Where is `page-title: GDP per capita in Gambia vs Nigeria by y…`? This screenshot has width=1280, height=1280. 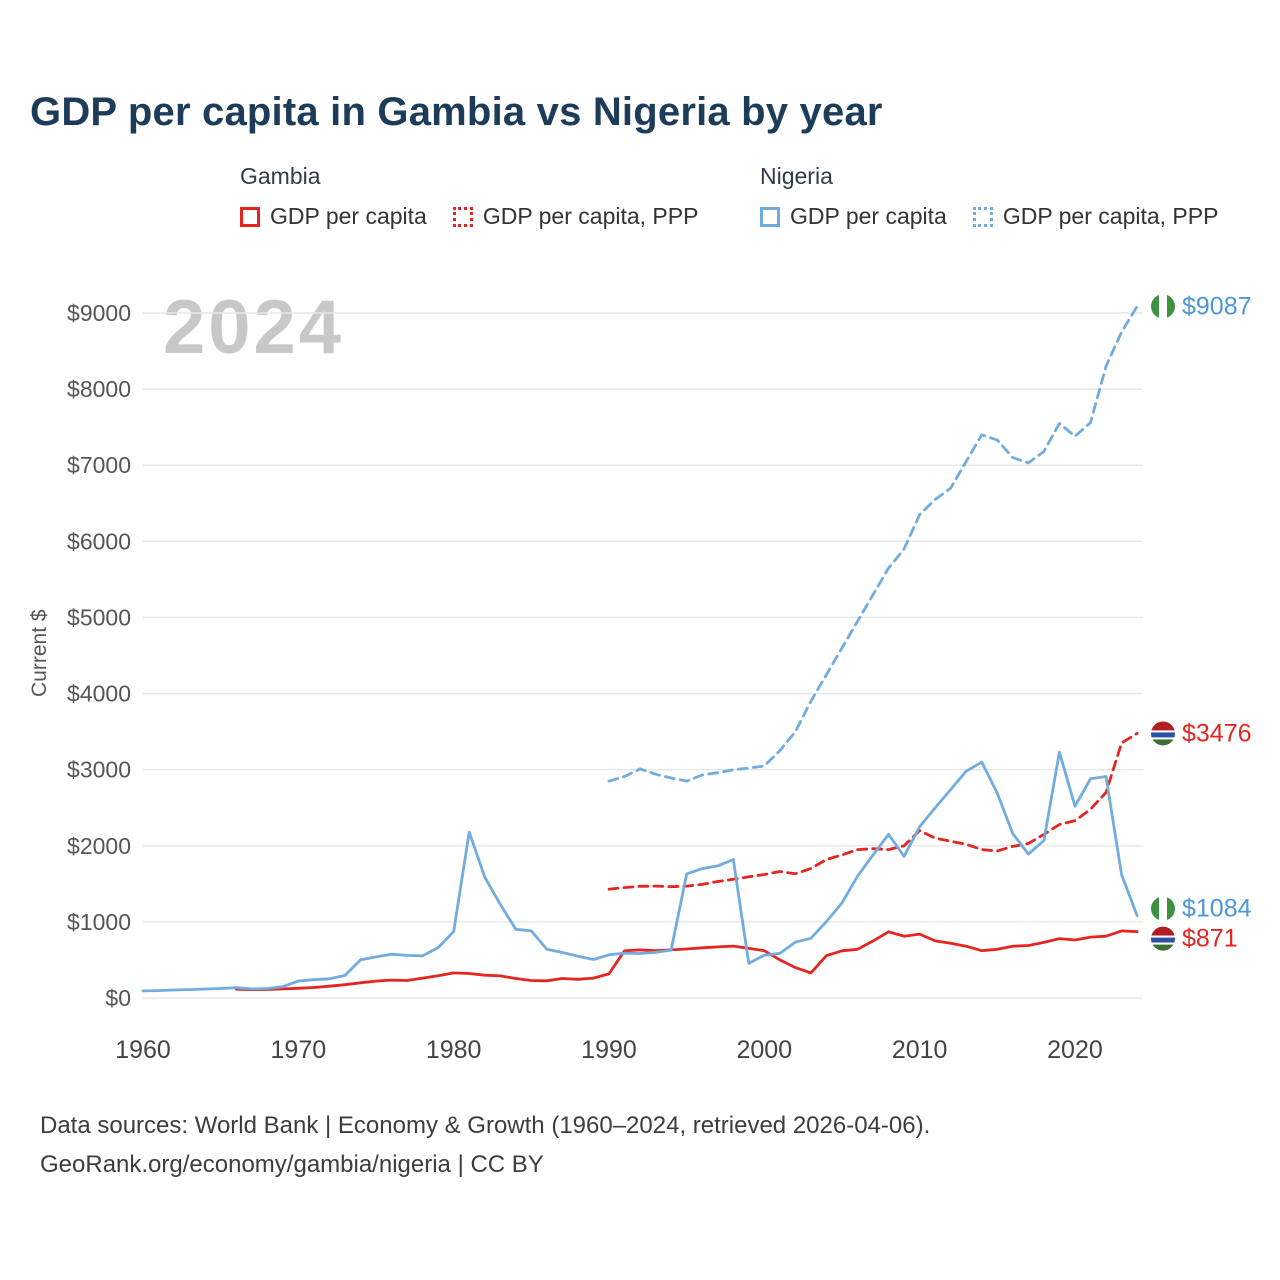 page-title: GDP per capita in Gambia vs Nigeria by y… is located at coordinates (456, 112).